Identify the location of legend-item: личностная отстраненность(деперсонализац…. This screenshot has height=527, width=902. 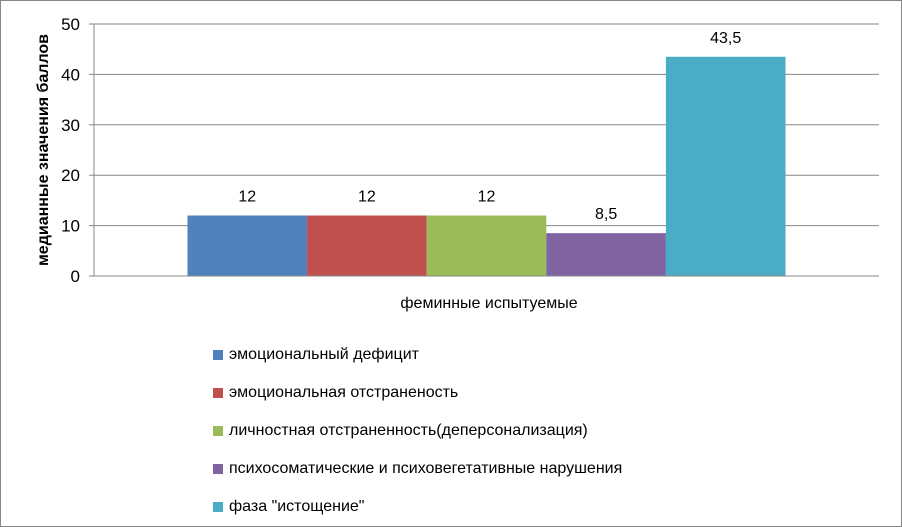
(417, 431).